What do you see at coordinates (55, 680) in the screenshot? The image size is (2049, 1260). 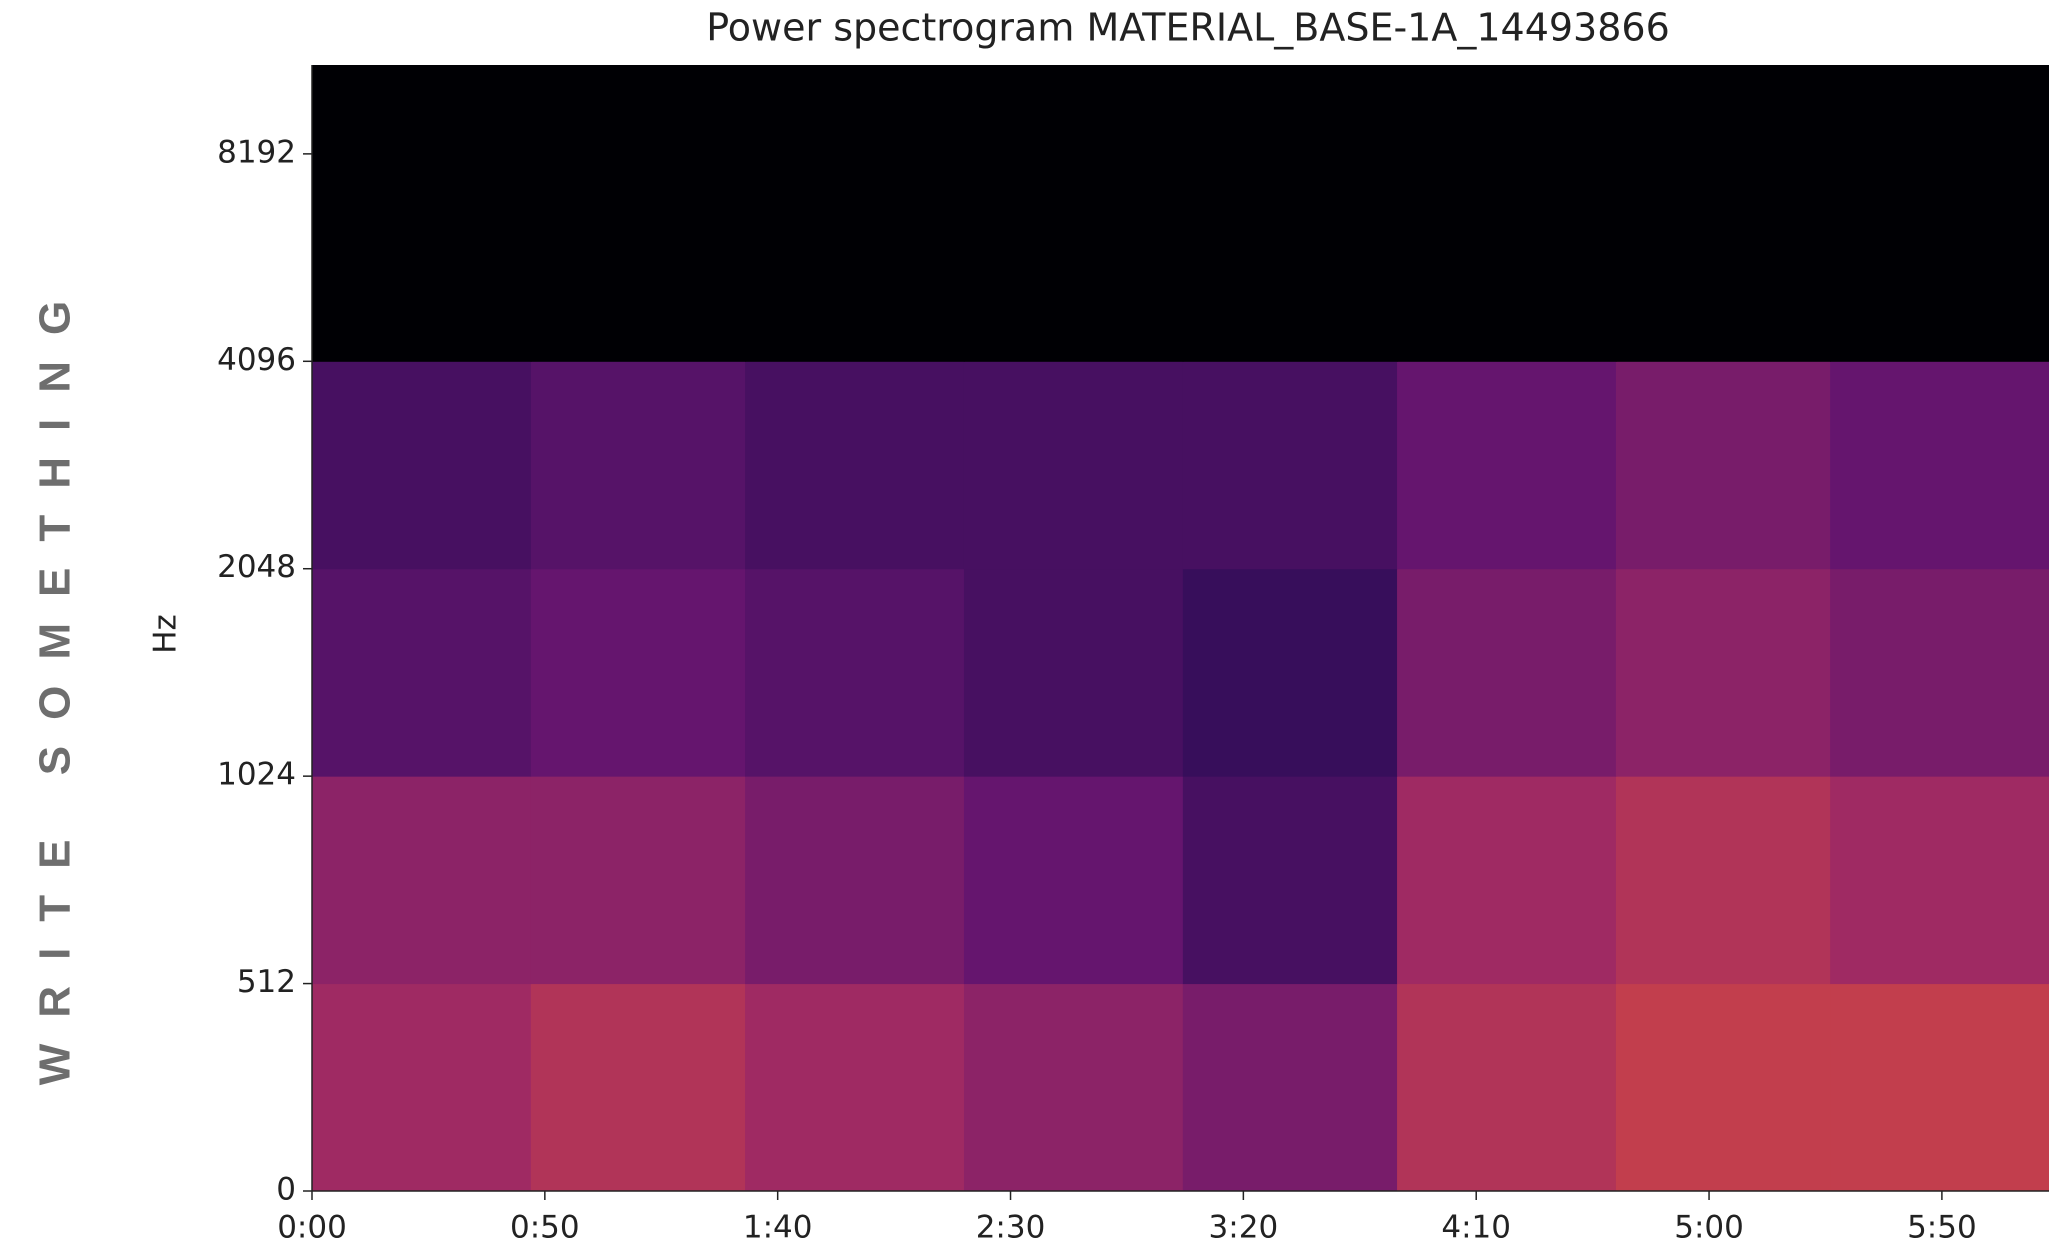 I see `side-text: WRITE SOMETHING` at bounding box center [55, 680].